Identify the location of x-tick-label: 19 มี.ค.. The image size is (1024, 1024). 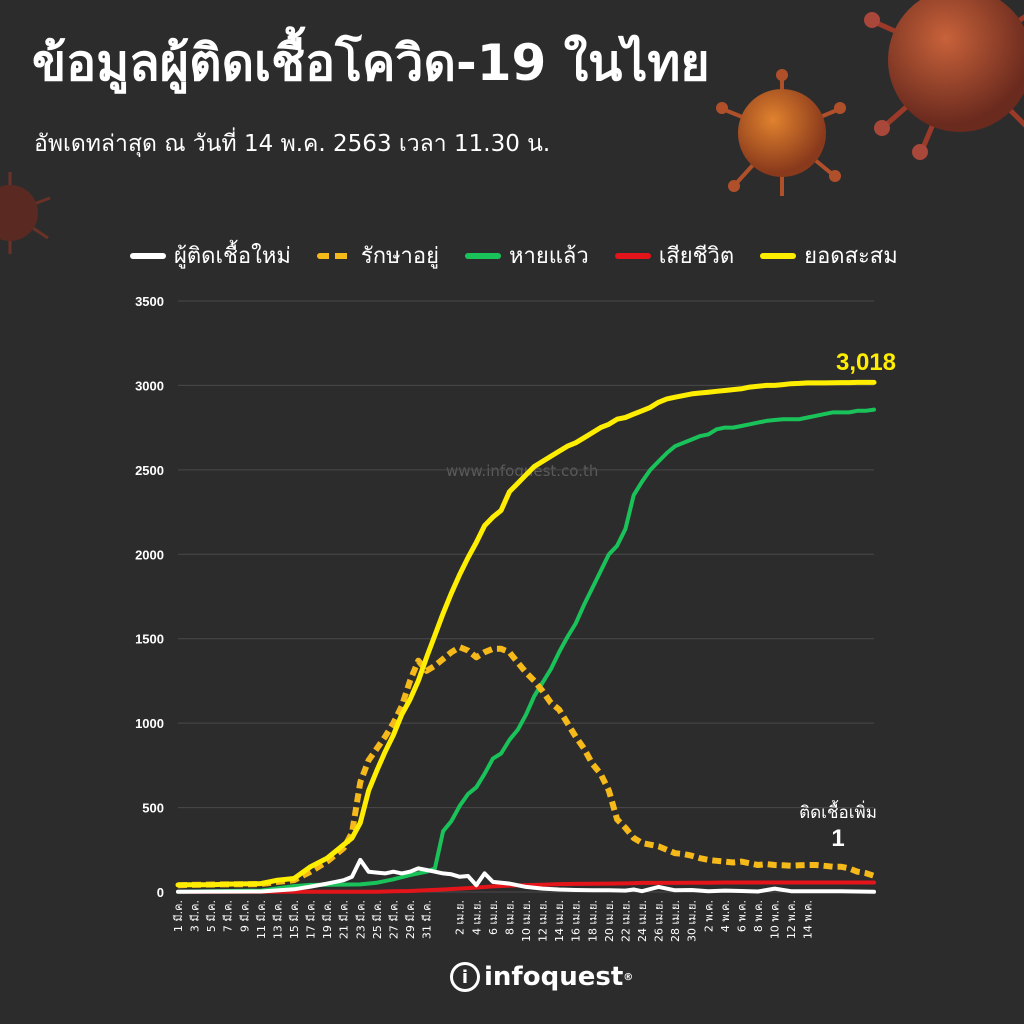
(327, 919).